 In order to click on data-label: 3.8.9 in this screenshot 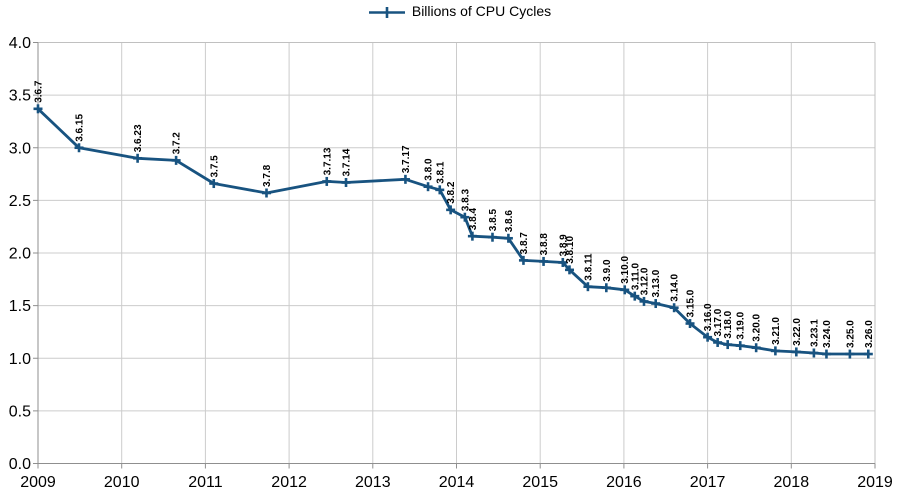, I will do `click(563, 245)`.